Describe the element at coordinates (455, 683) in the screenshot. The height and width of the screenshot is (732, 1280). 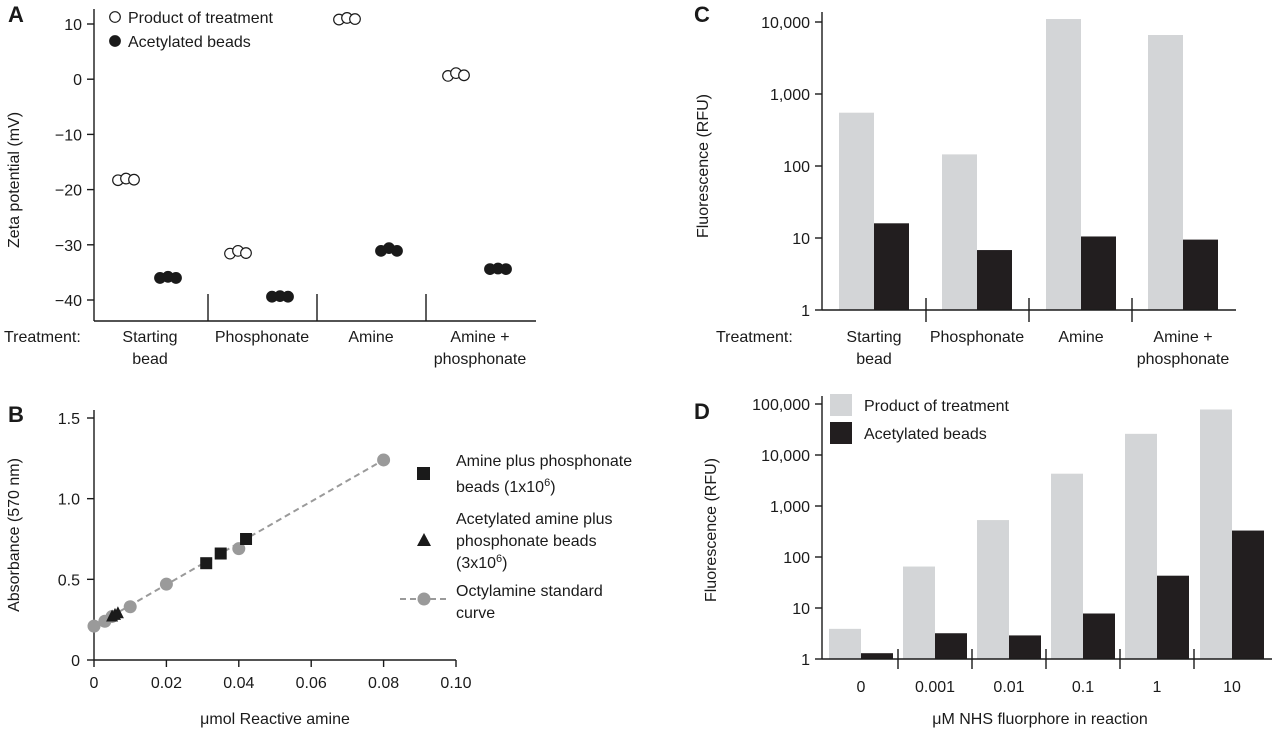
I see `x-tick-label: 0.10` at that location.